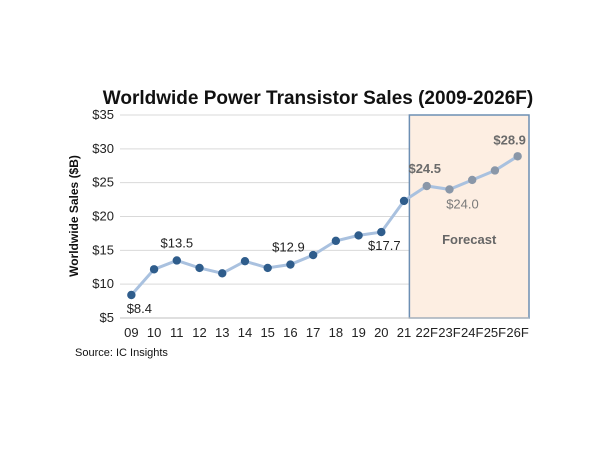  Describe the element at coordinates (107, 317) in the screenshot. I see `y-tick-label: $5` at that location.